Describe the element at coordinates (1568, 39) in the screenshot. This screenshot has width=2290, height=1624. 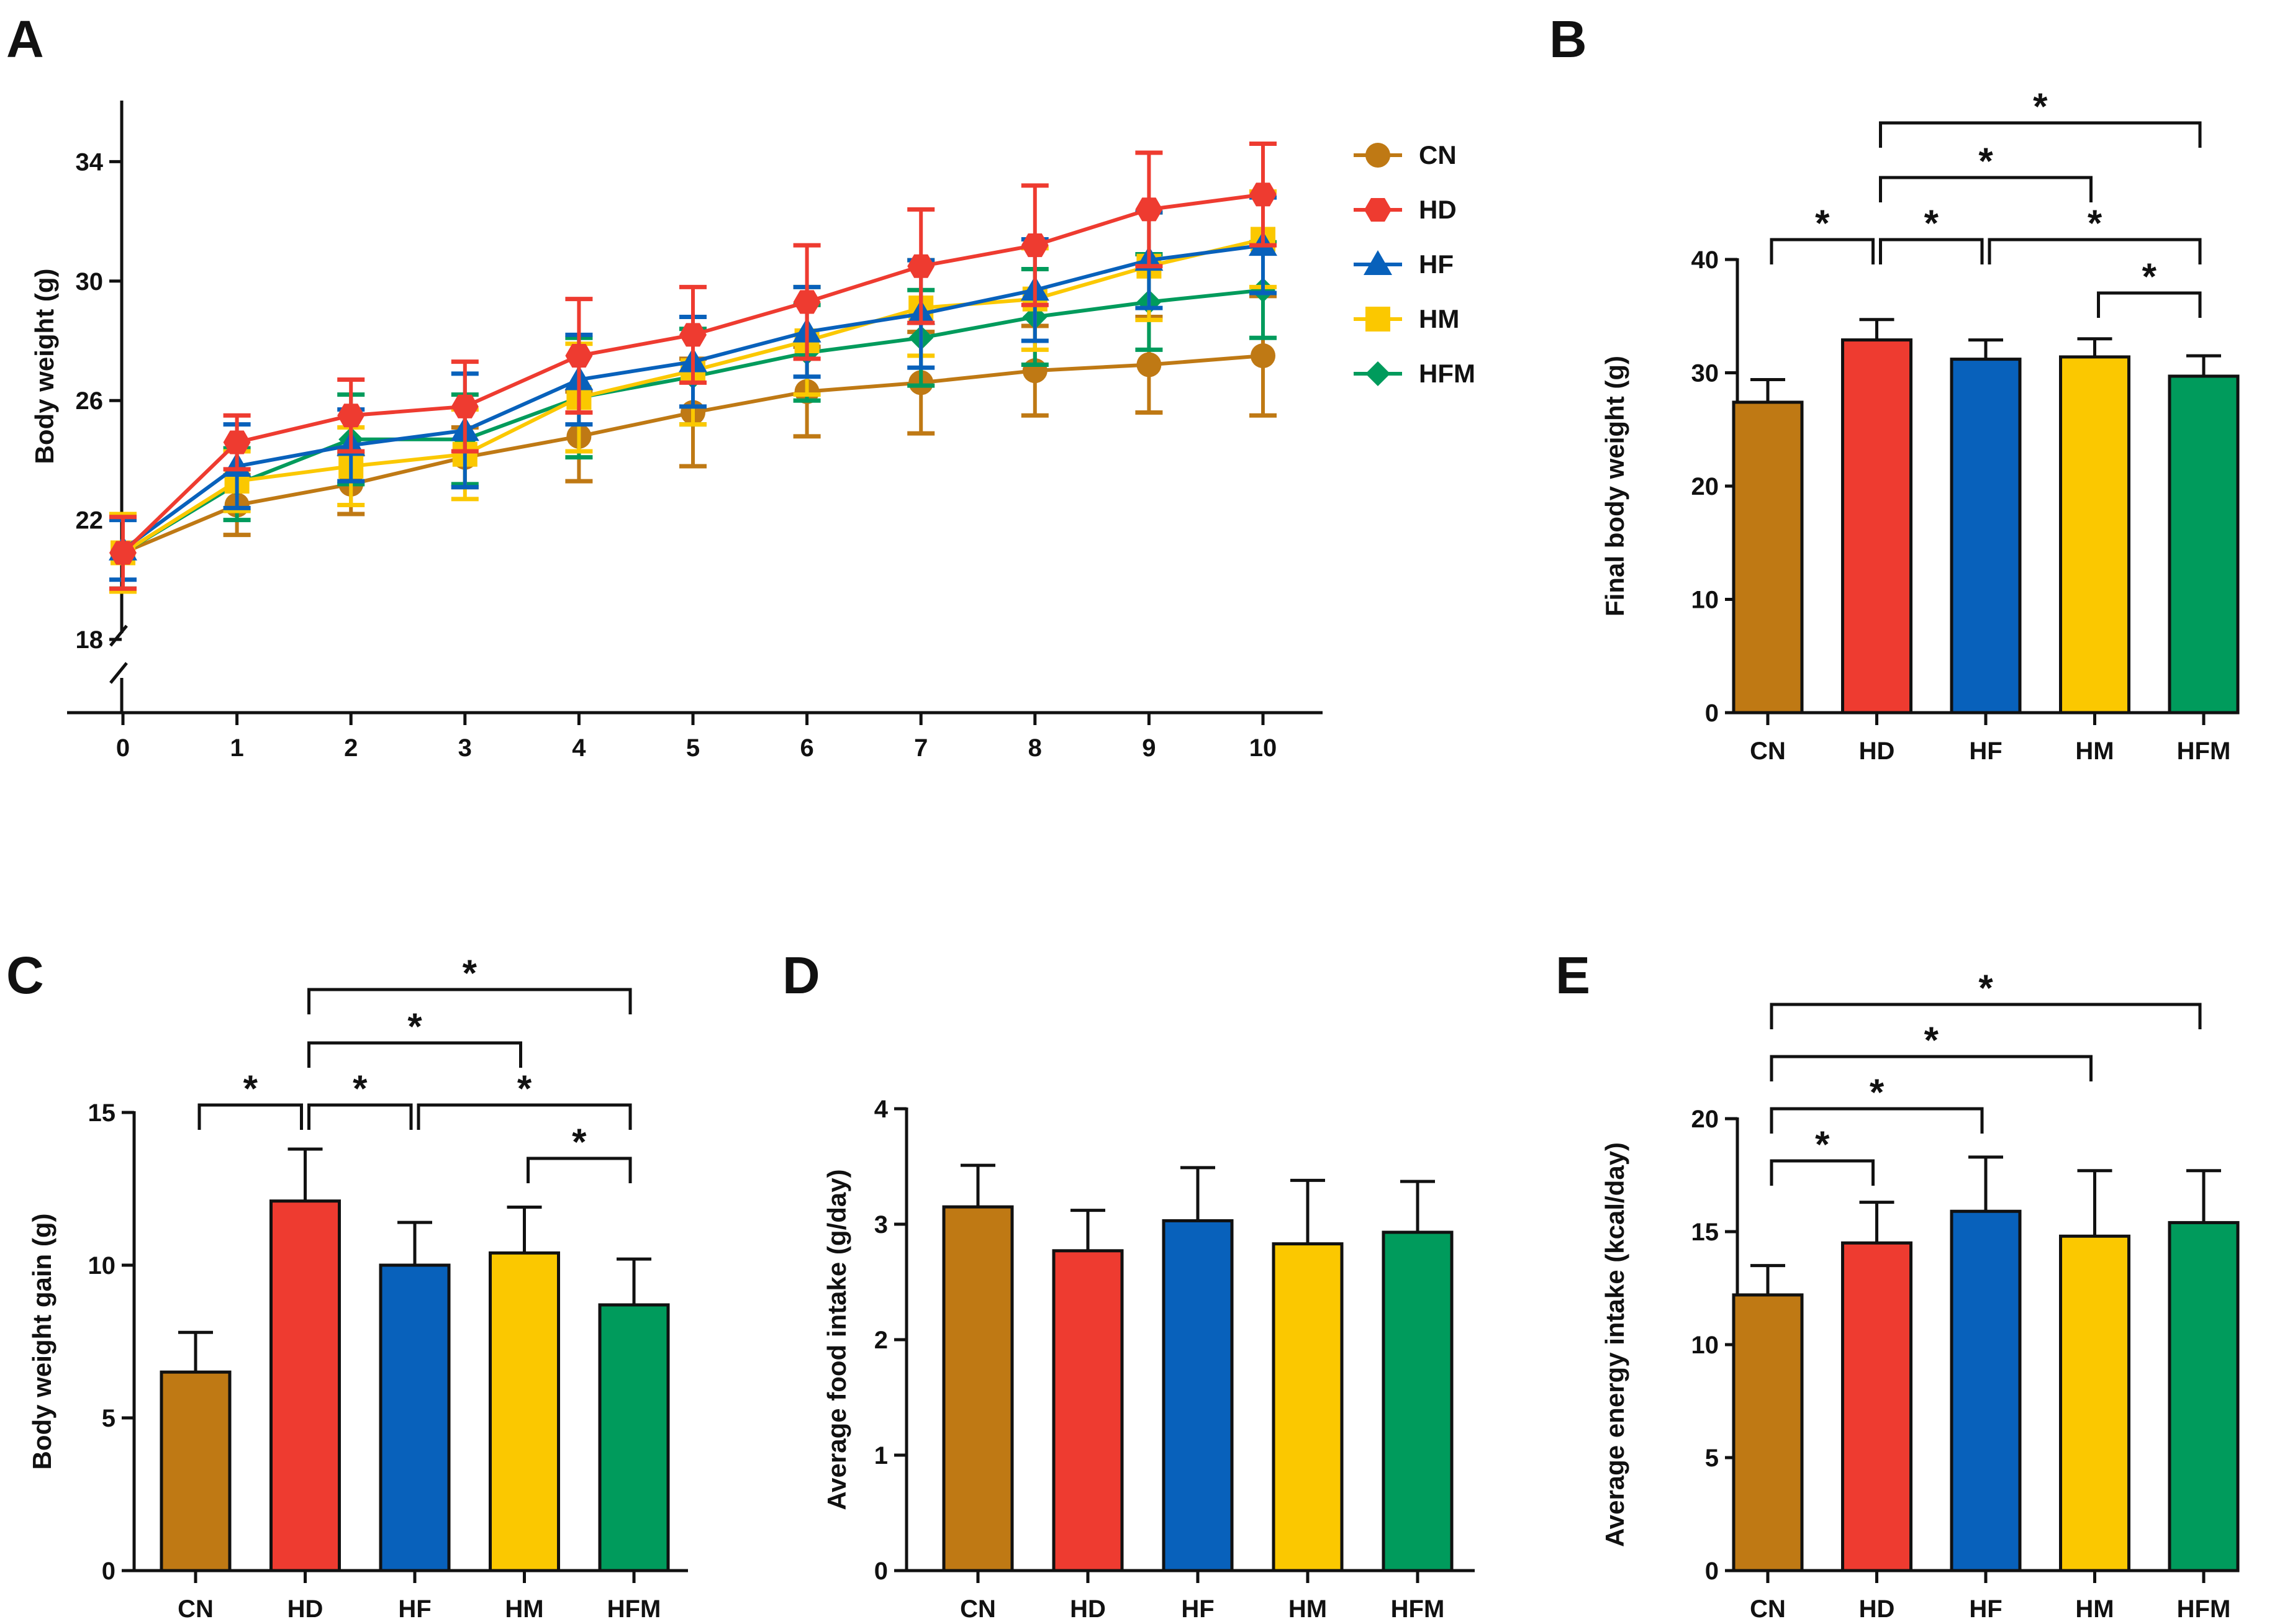
I see `panel-label-b: B` at that location.